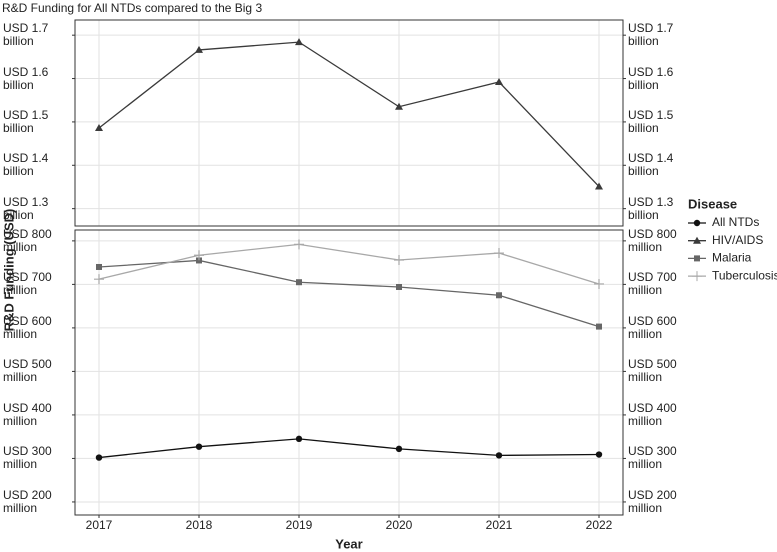  Describe the element at coordinates (712, 203) in the screenshot. I see `legend-title: Disease` at that location.